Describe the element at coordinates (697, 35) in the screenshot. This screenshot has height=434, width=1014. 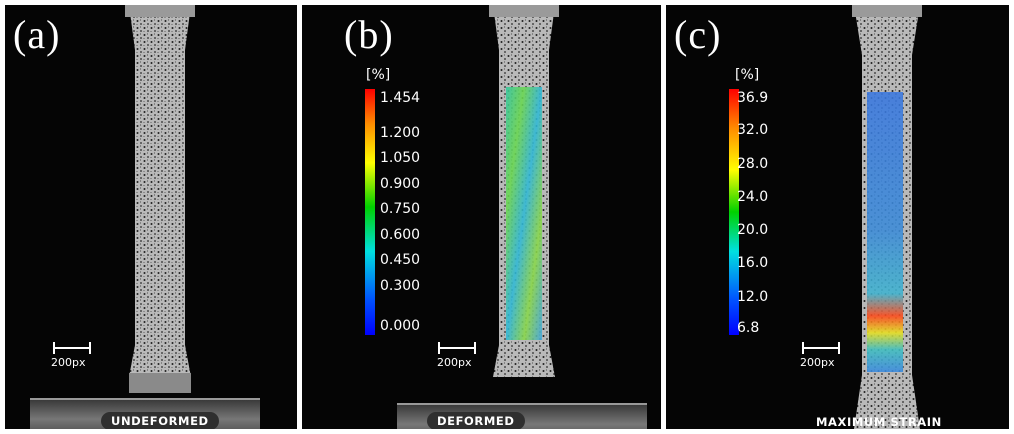
I see `panel-label: (c)` at that location.